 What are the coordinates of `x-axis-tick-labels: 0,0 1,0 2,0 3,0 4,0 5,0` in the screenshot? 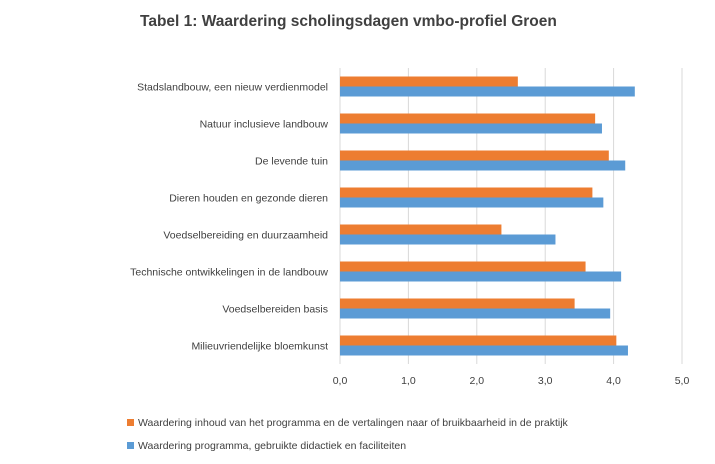 It's located at (511, 381).